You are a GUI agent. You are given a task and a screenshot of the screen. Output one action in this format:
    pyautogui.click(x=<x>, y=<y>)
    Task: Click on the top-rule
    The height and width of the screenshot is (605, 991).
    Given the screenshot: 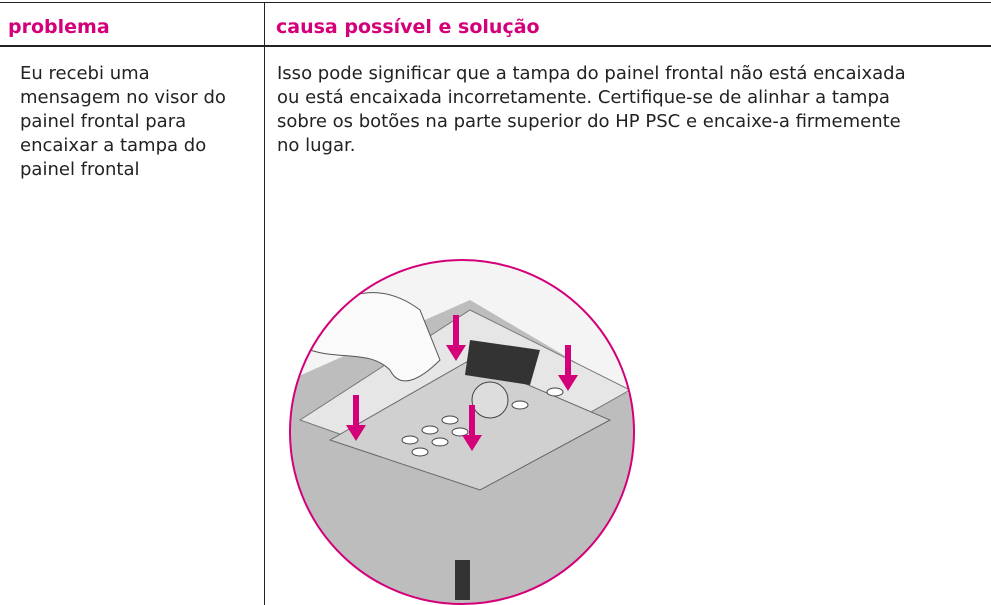 What is the action you would take?
    pyautogui.click(x=495, y=2)
    